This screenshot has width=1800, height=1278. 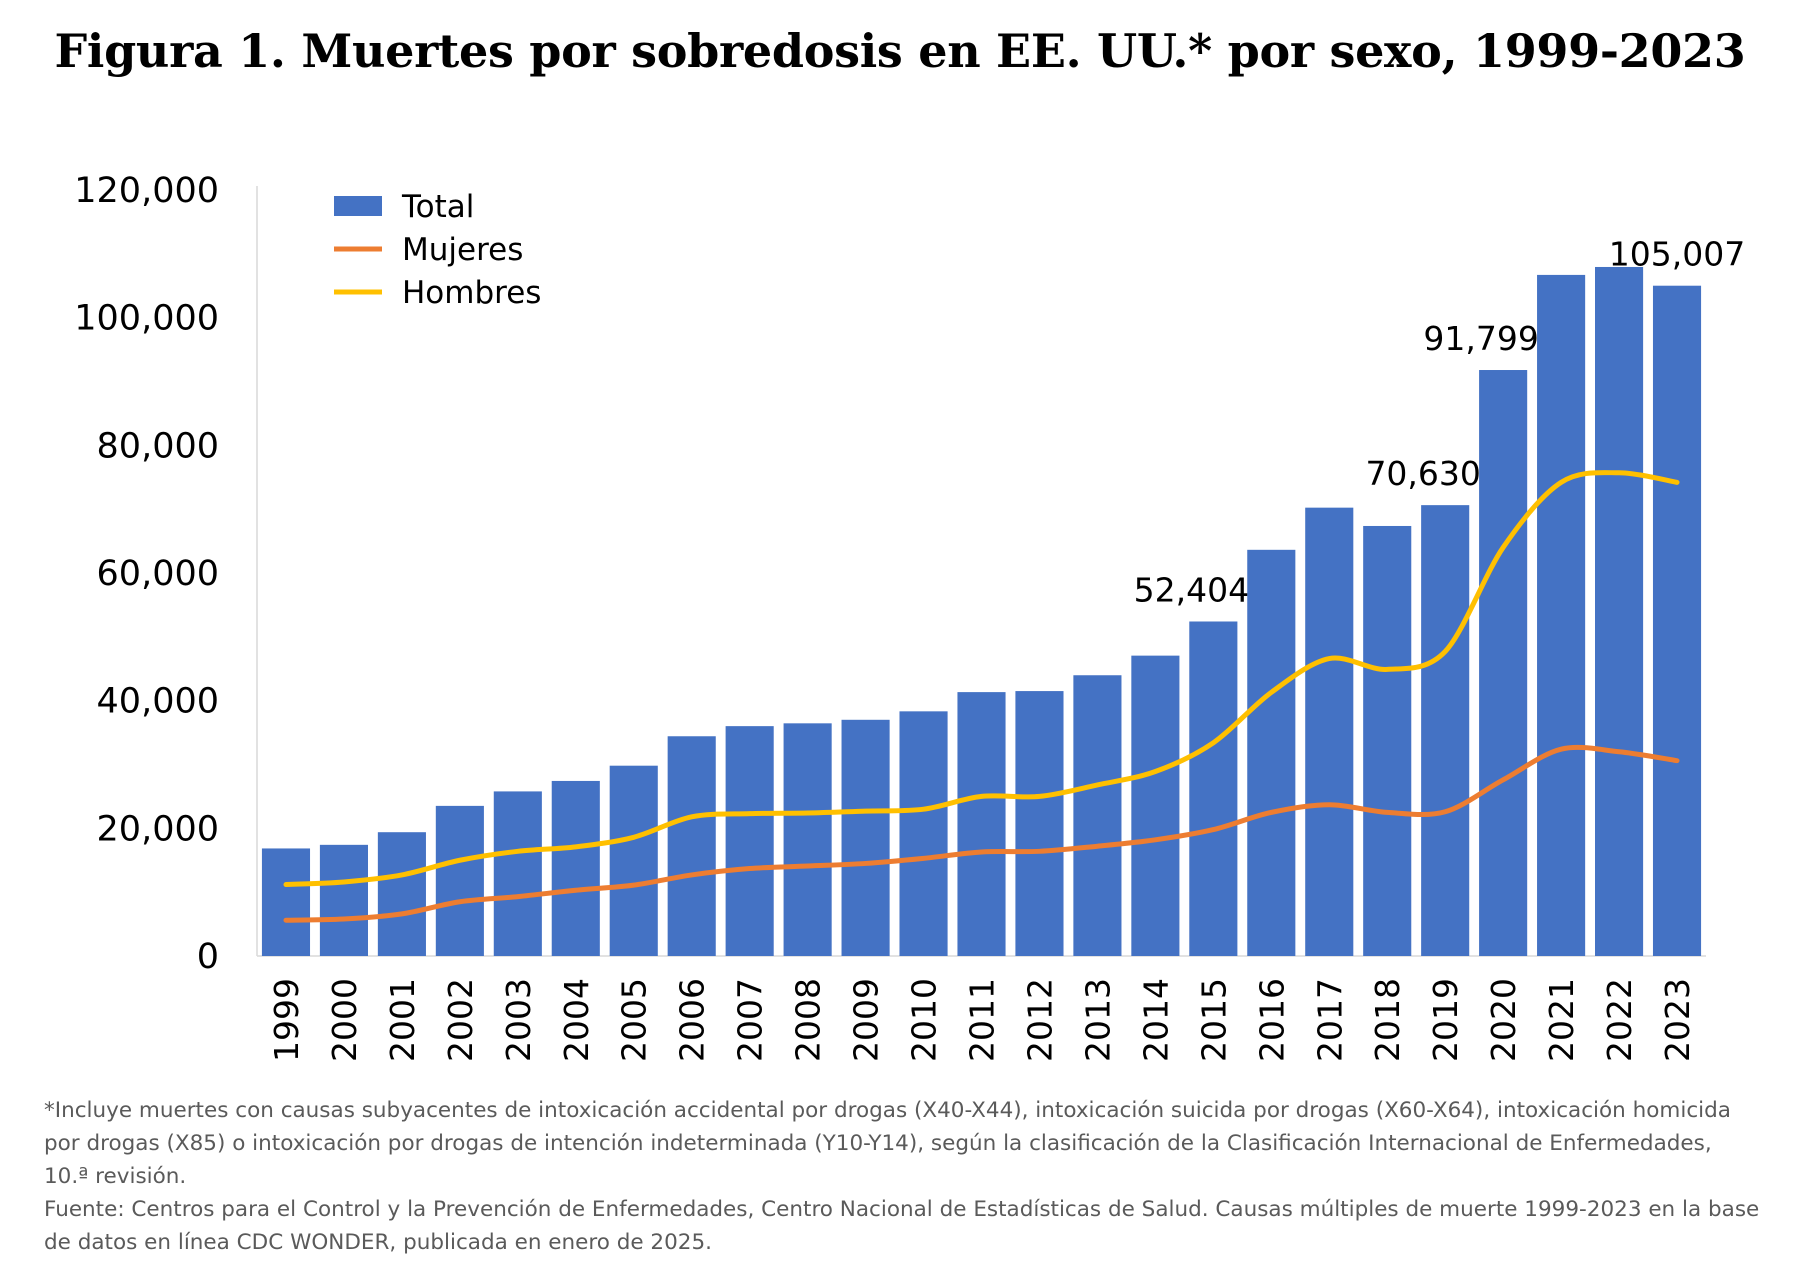 What do you see at coordinates (692, 1020) in the screenshot?
I see `x-tick-label: 2006` at bounding box center [692, 1020].